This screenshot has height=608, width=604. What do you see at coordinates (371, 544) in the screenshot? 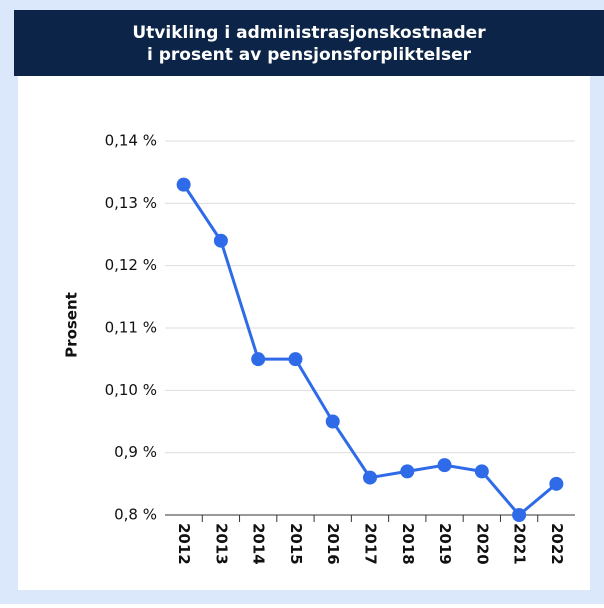
I see `x-tick-label: 2017` at bounding box center [371, 544].